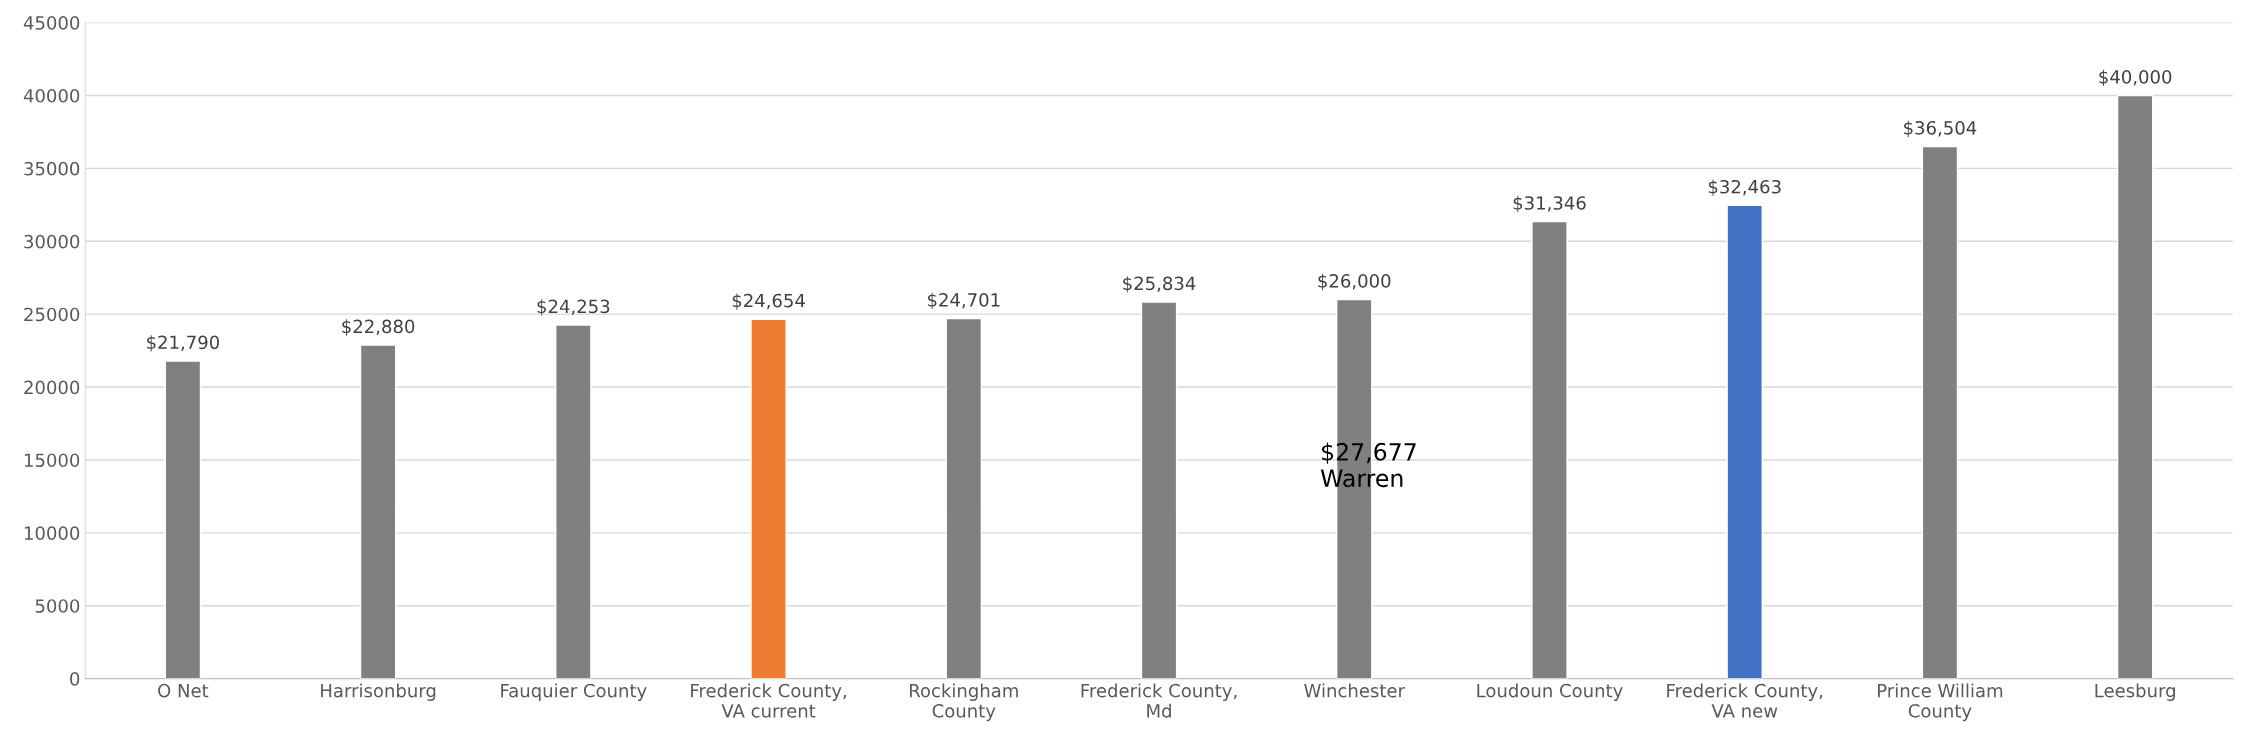  Describe the element at coordinates (51, 23) in the screenshot. I see `y-tick-label: 45000` at that location.